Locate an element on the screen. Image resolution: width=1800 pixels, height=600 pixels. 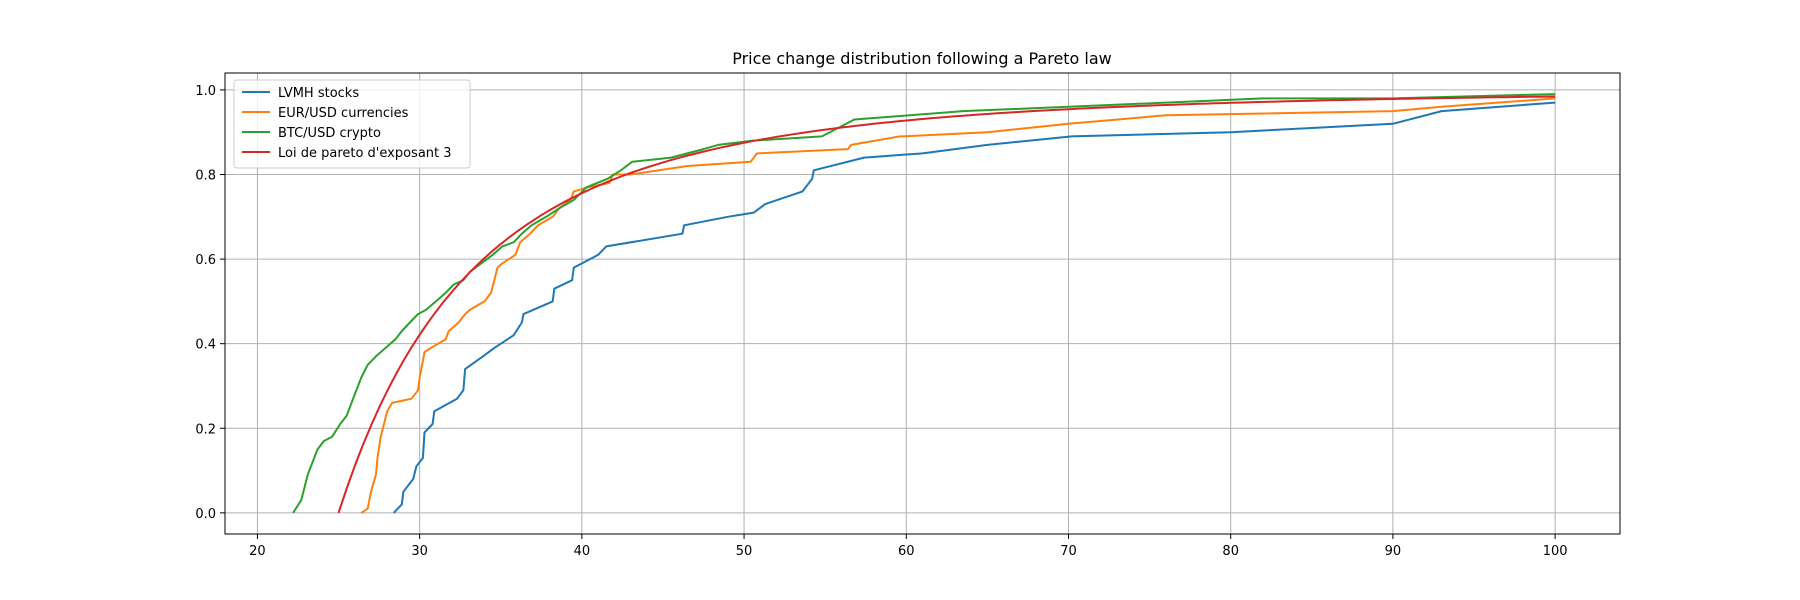
x-tick-label: 100 is located at coordinates (1555, 551).